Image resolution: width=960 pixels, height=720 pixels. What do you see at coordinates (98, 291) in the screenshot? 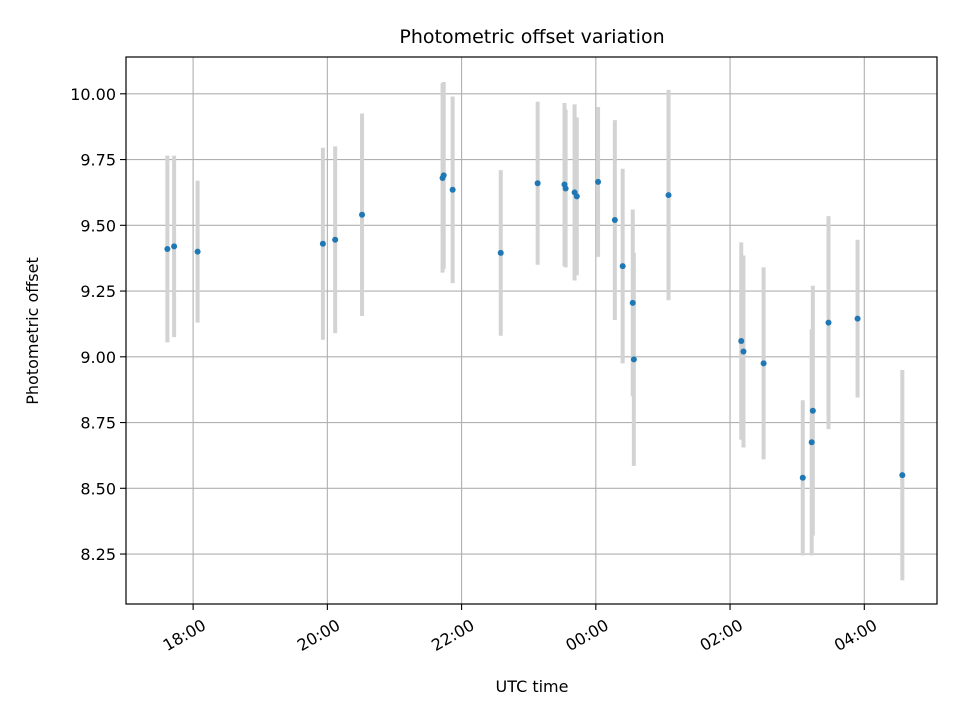
I see `y-tick-label: 9.25` at bounding box center [98, 291].